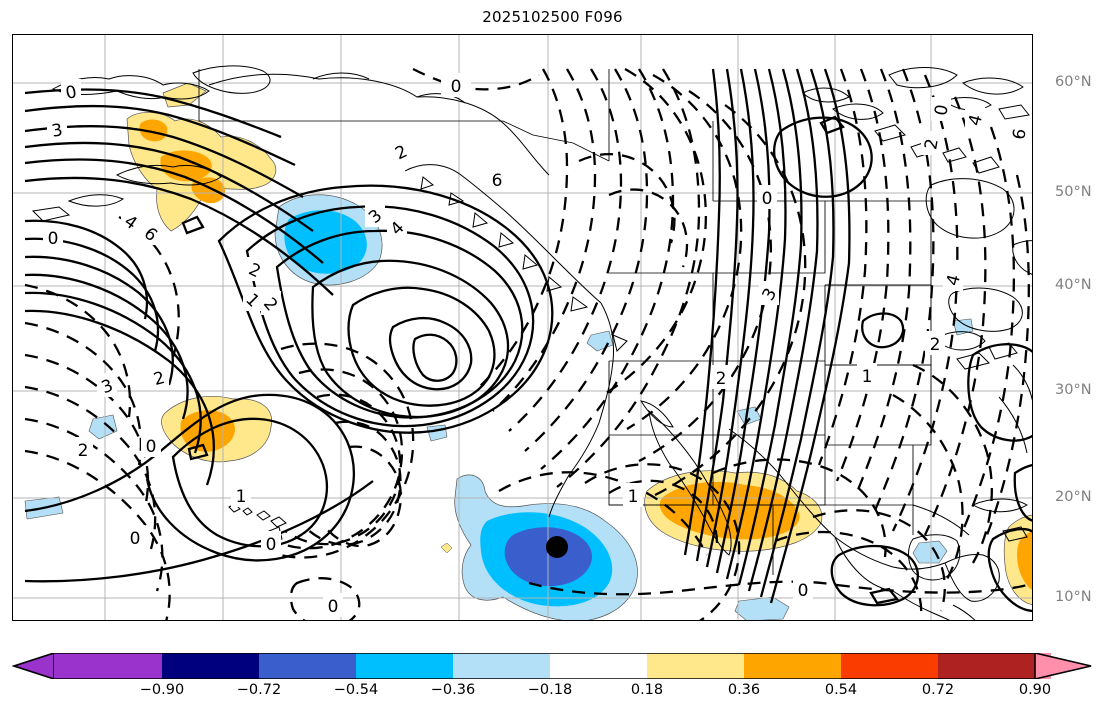  What do you see at coordinates (57, 131) in the screenshot?
I see `svg-text: 3` at bounding box center [57, 131].